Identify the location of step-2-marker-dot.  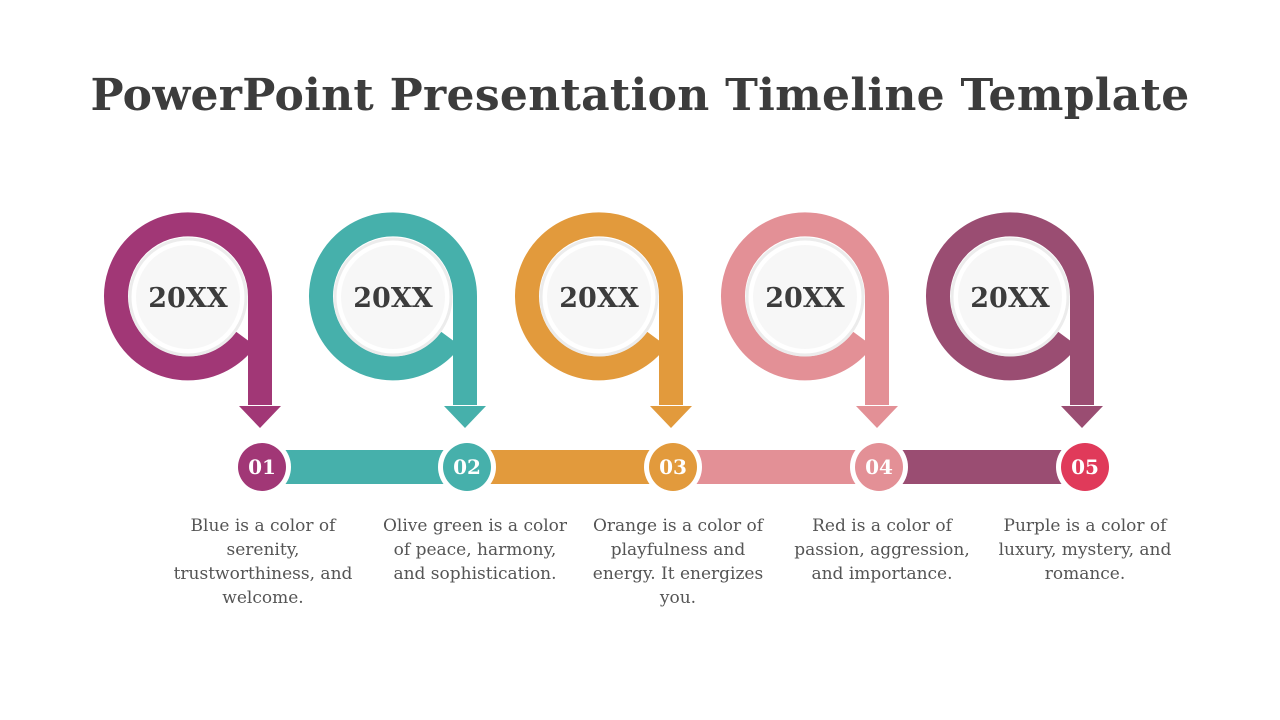
(467, 467).